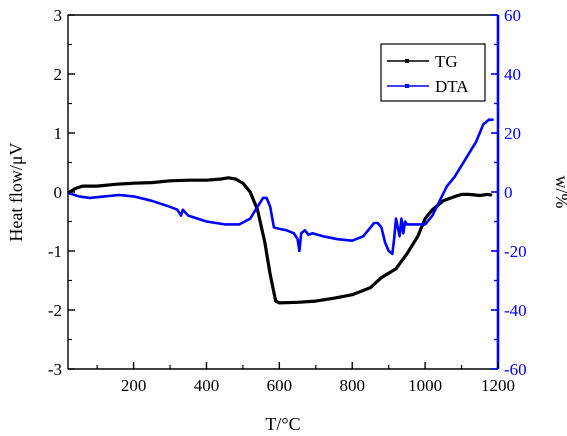 Image resolution: width=567 pixels, height=436 pixels. I want to click on y-left-tick-label: -1, so click(55, 251).